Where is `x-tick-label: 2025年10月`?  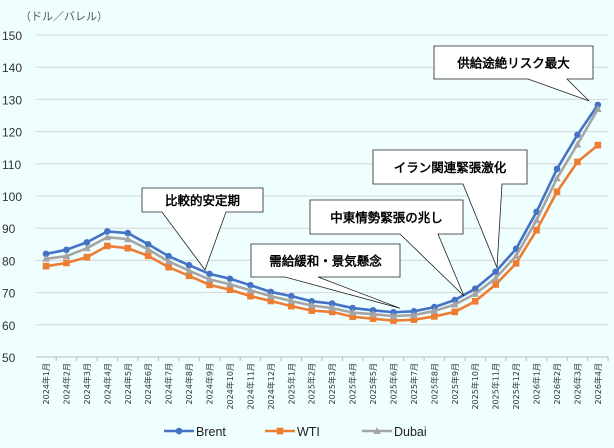
x-tick-label: 2025年10月 is located at coordinates (475, 386).